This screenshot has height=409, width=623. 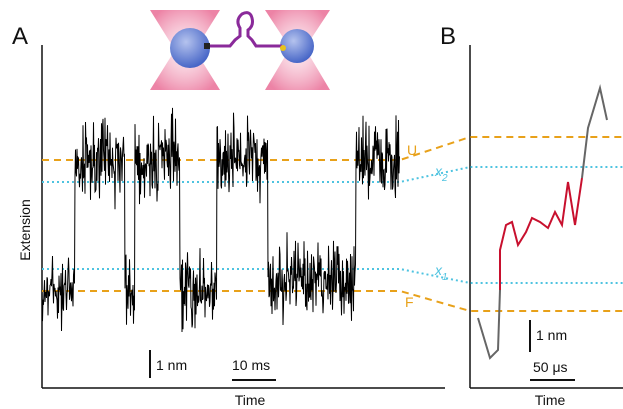 I want to click on intermediate-label: x1, so click(x=441, y=272).